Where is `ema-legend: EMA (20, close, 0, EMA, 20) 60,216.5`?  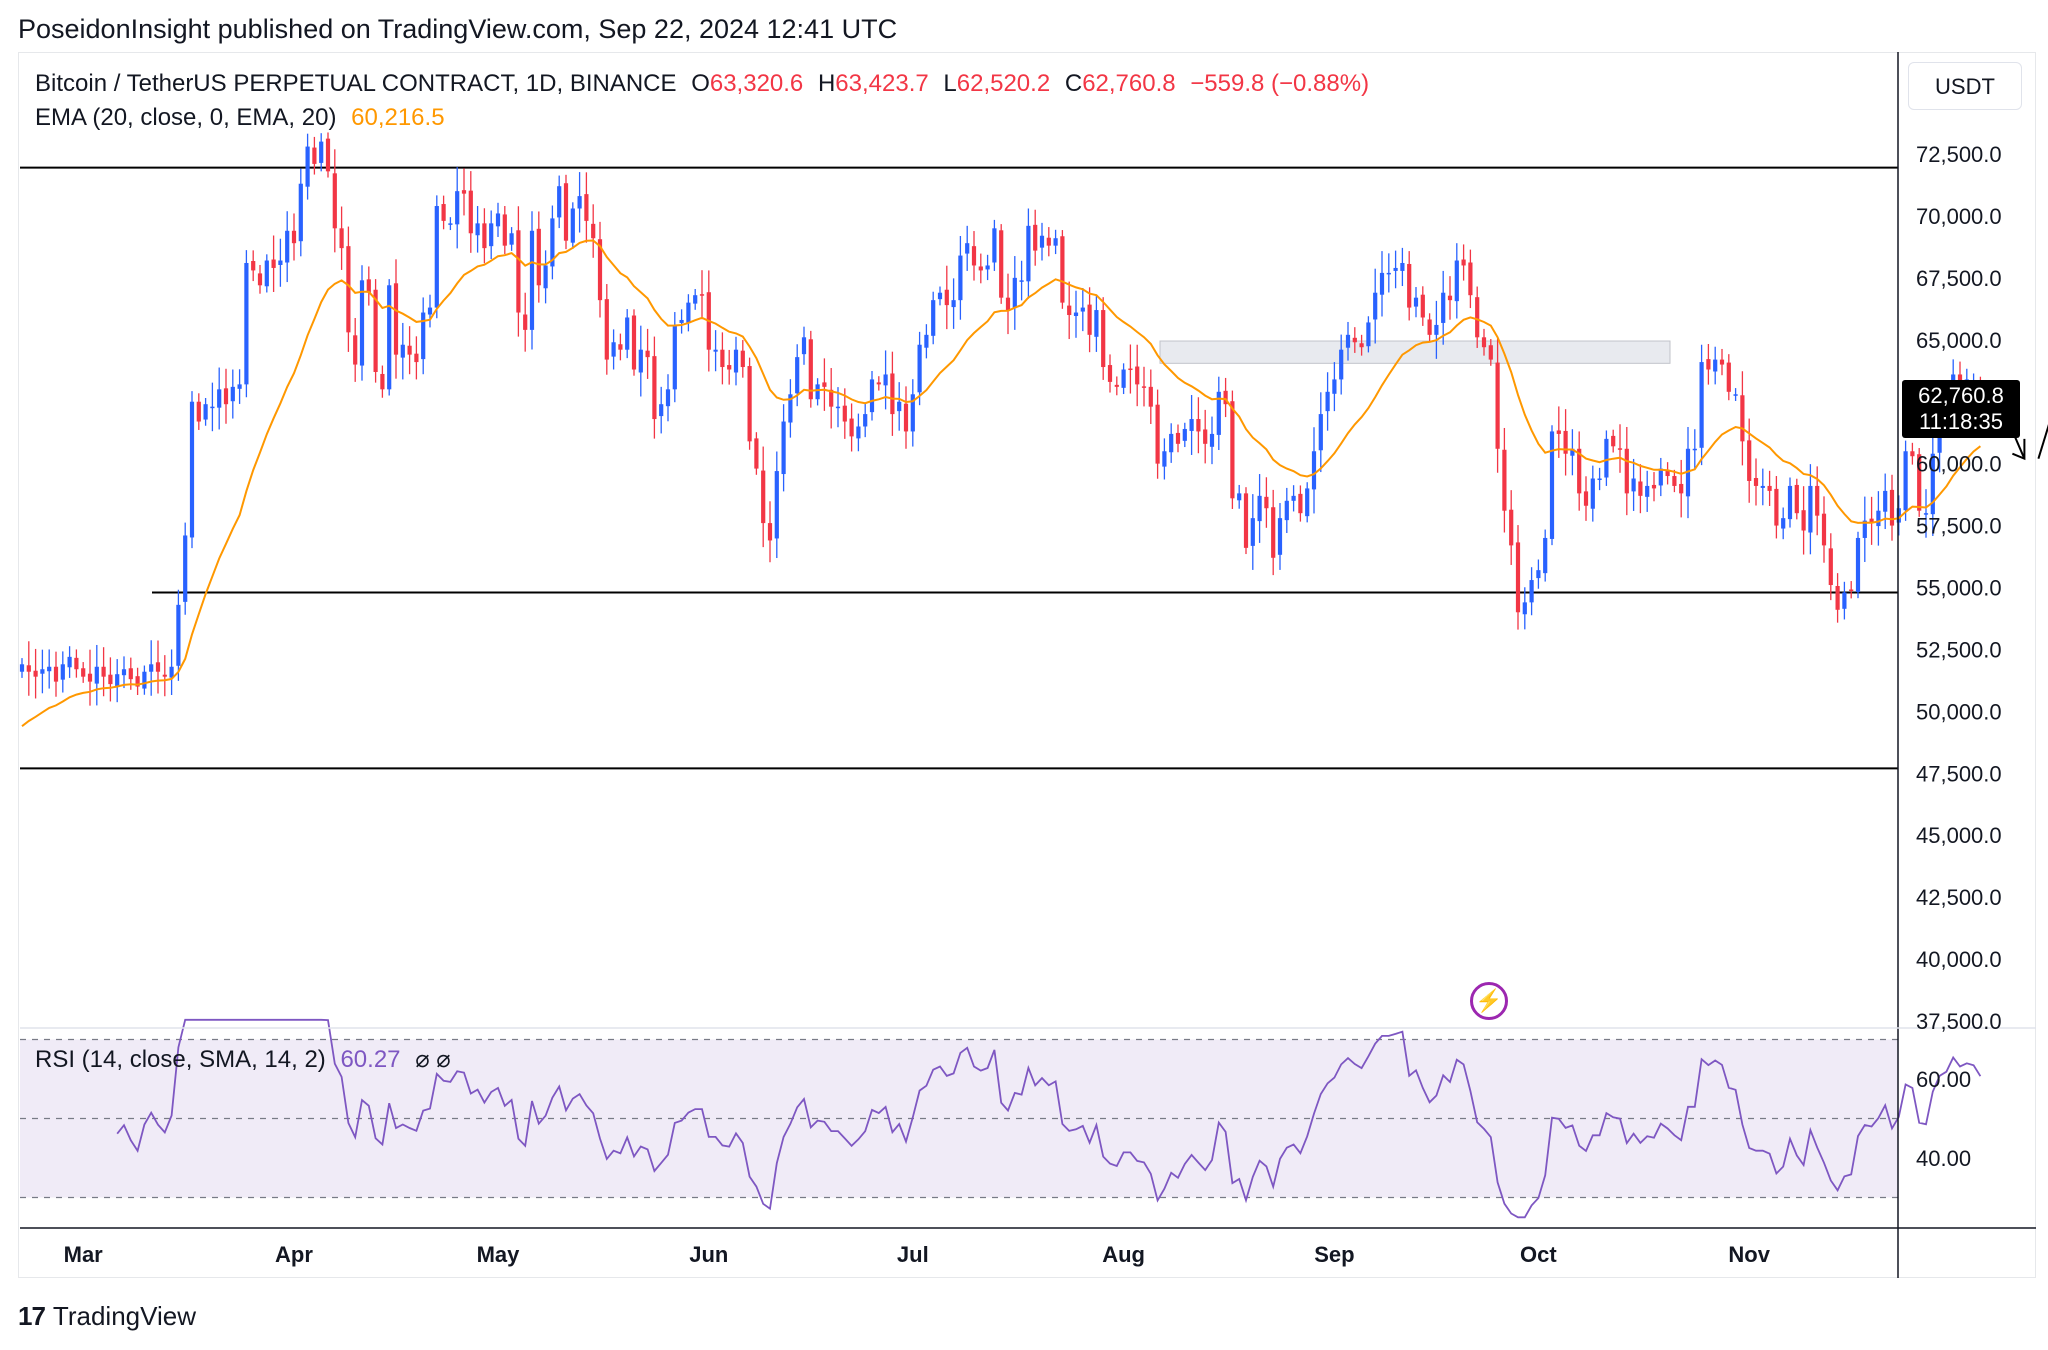
ema-legend: EMA (20, close, 0, EMA, 20) 60,216.5 is located at coordinates (240, 118).